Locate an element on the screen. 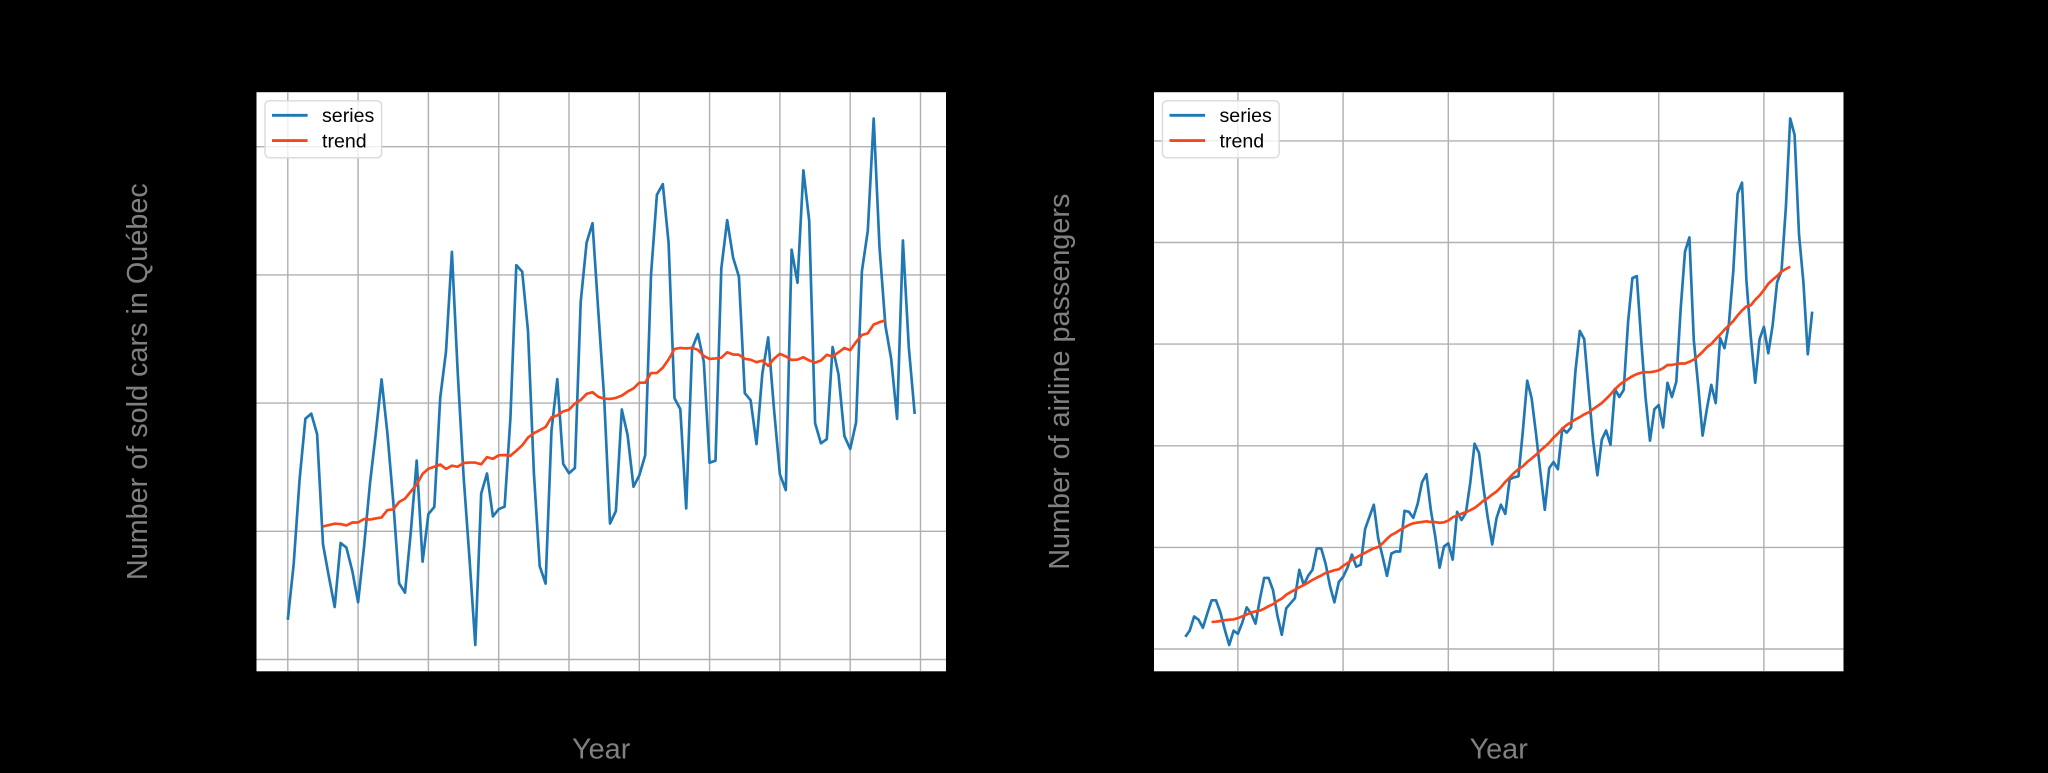  svg-text: Number of sold cars in Québec is located at coordinates (138, 381).